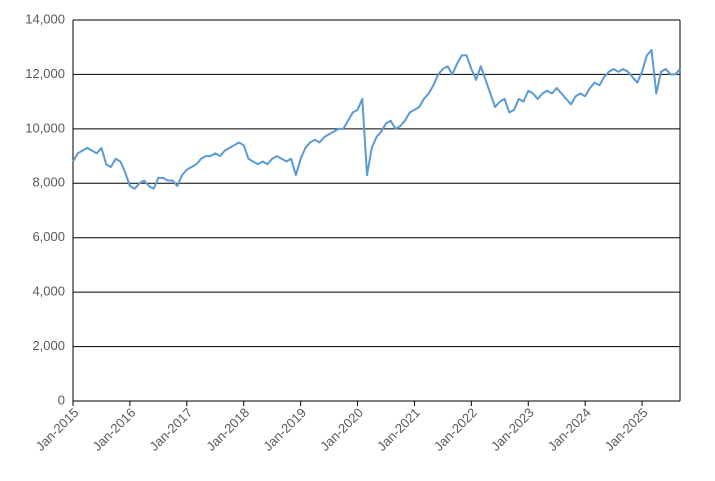 The width and height of the screenshot is (715, 481). I want to click on y-tick-label: 10,000, so click(45, 127).